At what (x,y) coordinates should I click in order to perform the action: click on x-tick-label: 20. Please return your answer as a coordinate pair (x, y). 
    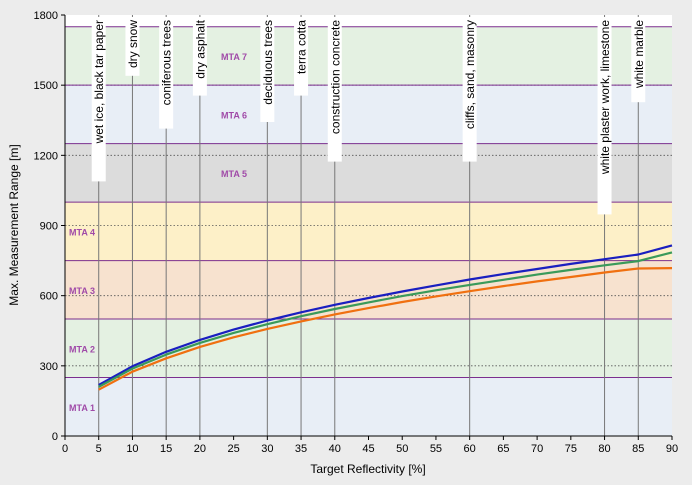
    Looking at the image, I should click on (200, 449).